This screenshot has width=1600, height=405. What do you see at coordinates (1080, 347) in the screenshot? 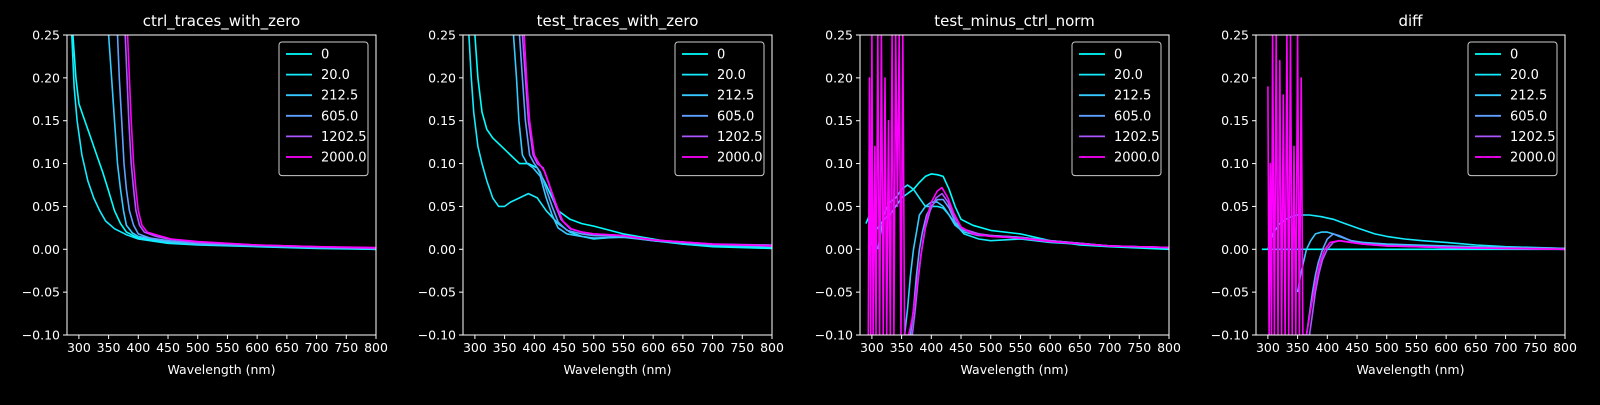
I see `x-tick-label: 650` at bounding box center [1080, 347].